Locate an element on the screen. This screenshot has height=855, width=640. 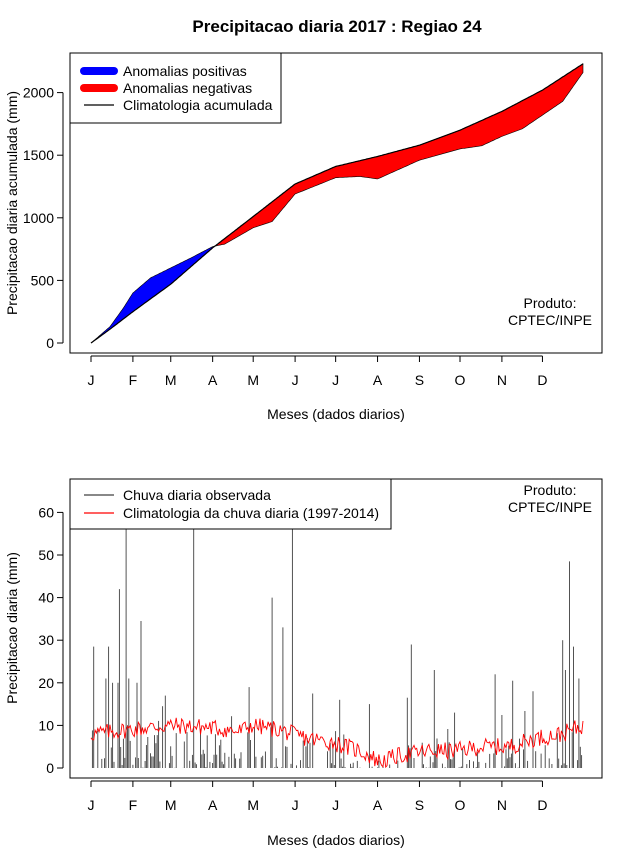
top-y-tick-label: 0 is located at coordinates (50, 343).